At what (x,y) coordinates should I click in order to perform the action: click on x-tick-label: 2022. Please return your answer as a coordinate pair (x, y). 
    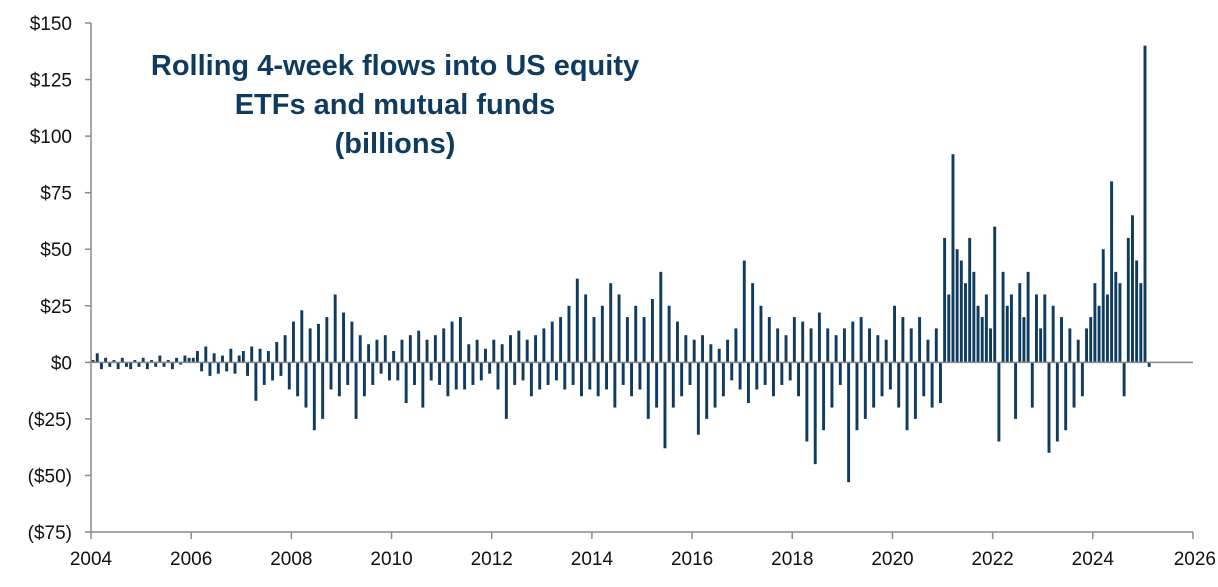
    Looking at the image, I should click on (992, 559).